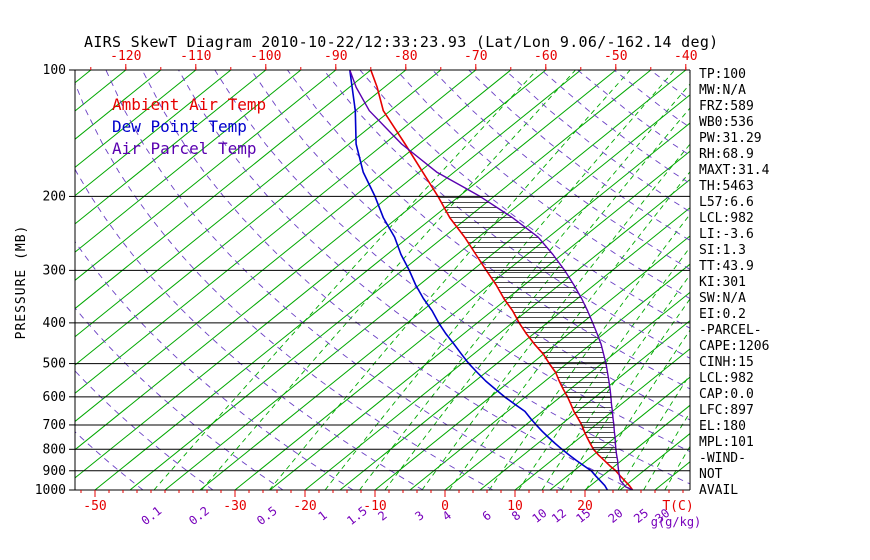 The height and width of the screenshot is (560, 870). I want to click on bottom-temp-tick-label: 20, so click(585, 506).